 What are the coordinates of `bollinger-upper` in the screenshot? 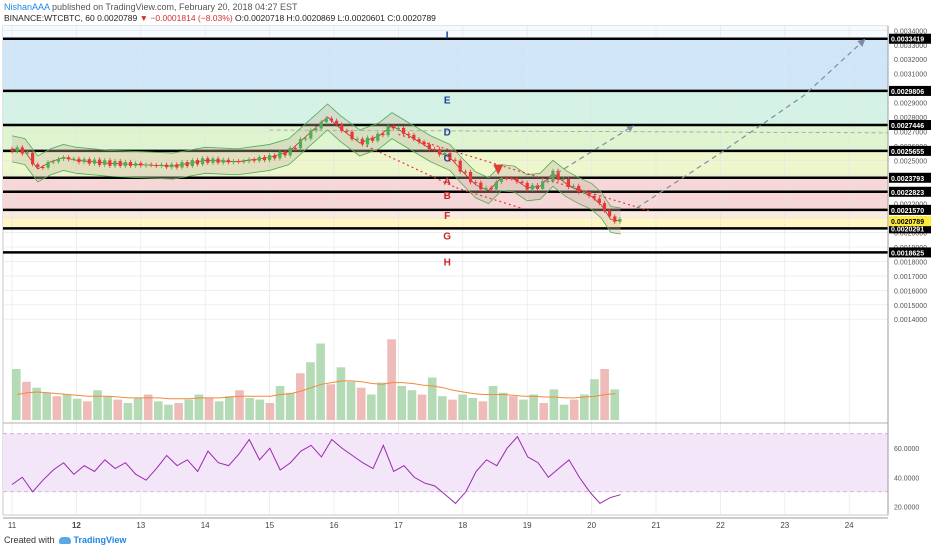 It's located at (316, 156).